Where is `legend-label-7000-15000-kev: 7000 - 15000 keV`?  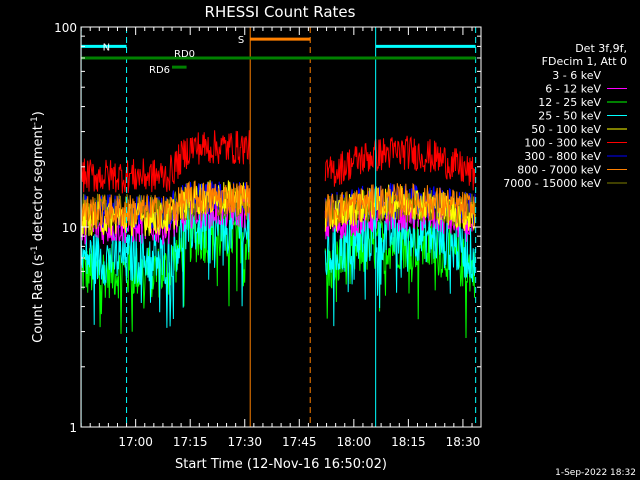
legend-label-7000-15000-kev: 7000 - 15000 keV is located at coordinates (552, 183).